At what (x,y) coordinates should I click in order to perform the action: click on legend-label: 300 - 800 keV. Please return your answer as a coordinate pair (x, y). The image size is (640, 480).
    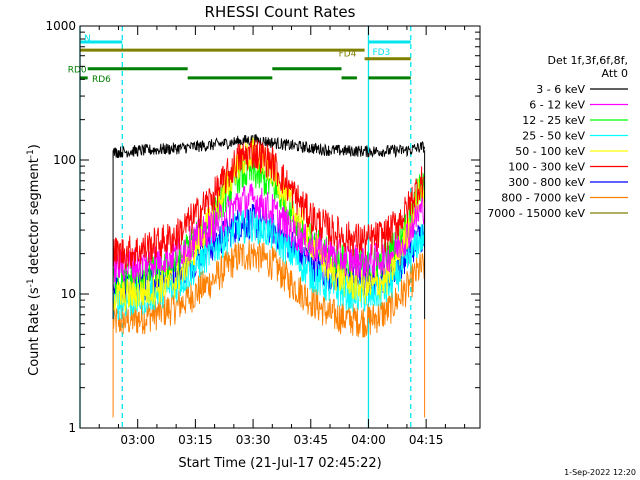
    Looking at the image, I should click on (546, 182).